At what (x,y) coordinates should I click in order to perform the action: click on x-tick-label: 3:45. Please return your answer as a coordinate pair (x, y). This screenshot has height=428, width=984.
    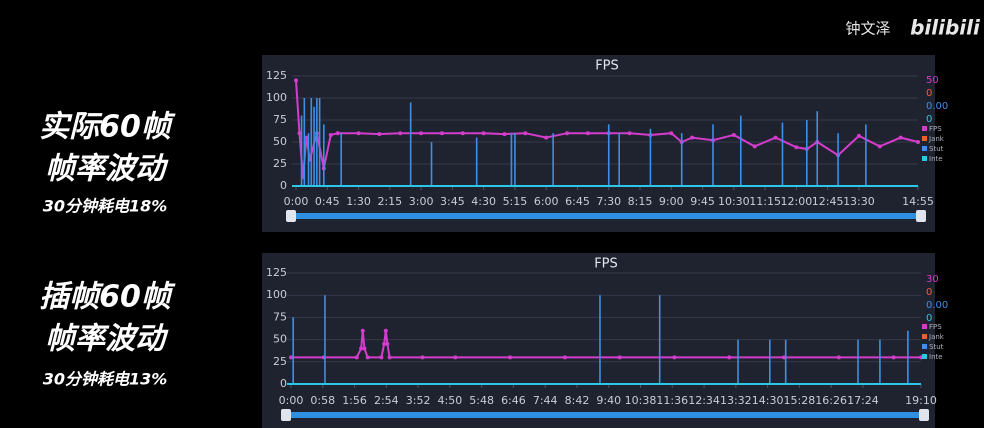
    Looking at the image, I should click on (452, 201).